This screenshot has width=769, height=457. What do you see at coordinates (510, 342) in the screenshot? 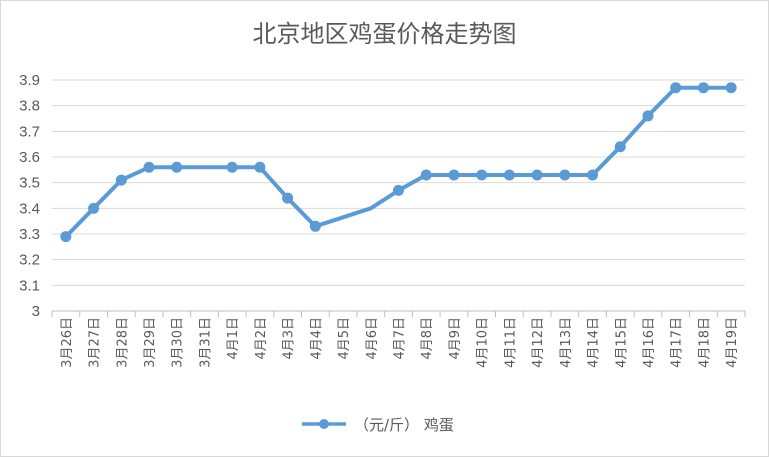
I see `x-tick-label: 4月11日` at bounding box center [510, 342].